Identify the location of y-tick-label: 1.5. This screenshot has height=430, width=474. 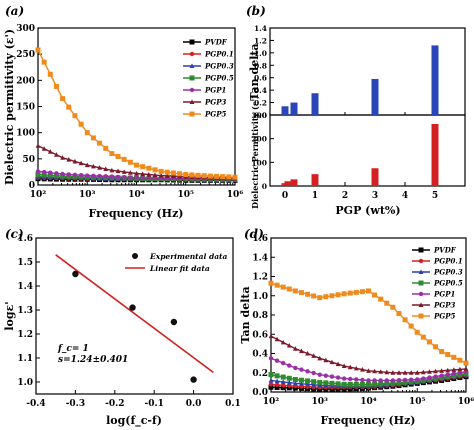
(25, 263).